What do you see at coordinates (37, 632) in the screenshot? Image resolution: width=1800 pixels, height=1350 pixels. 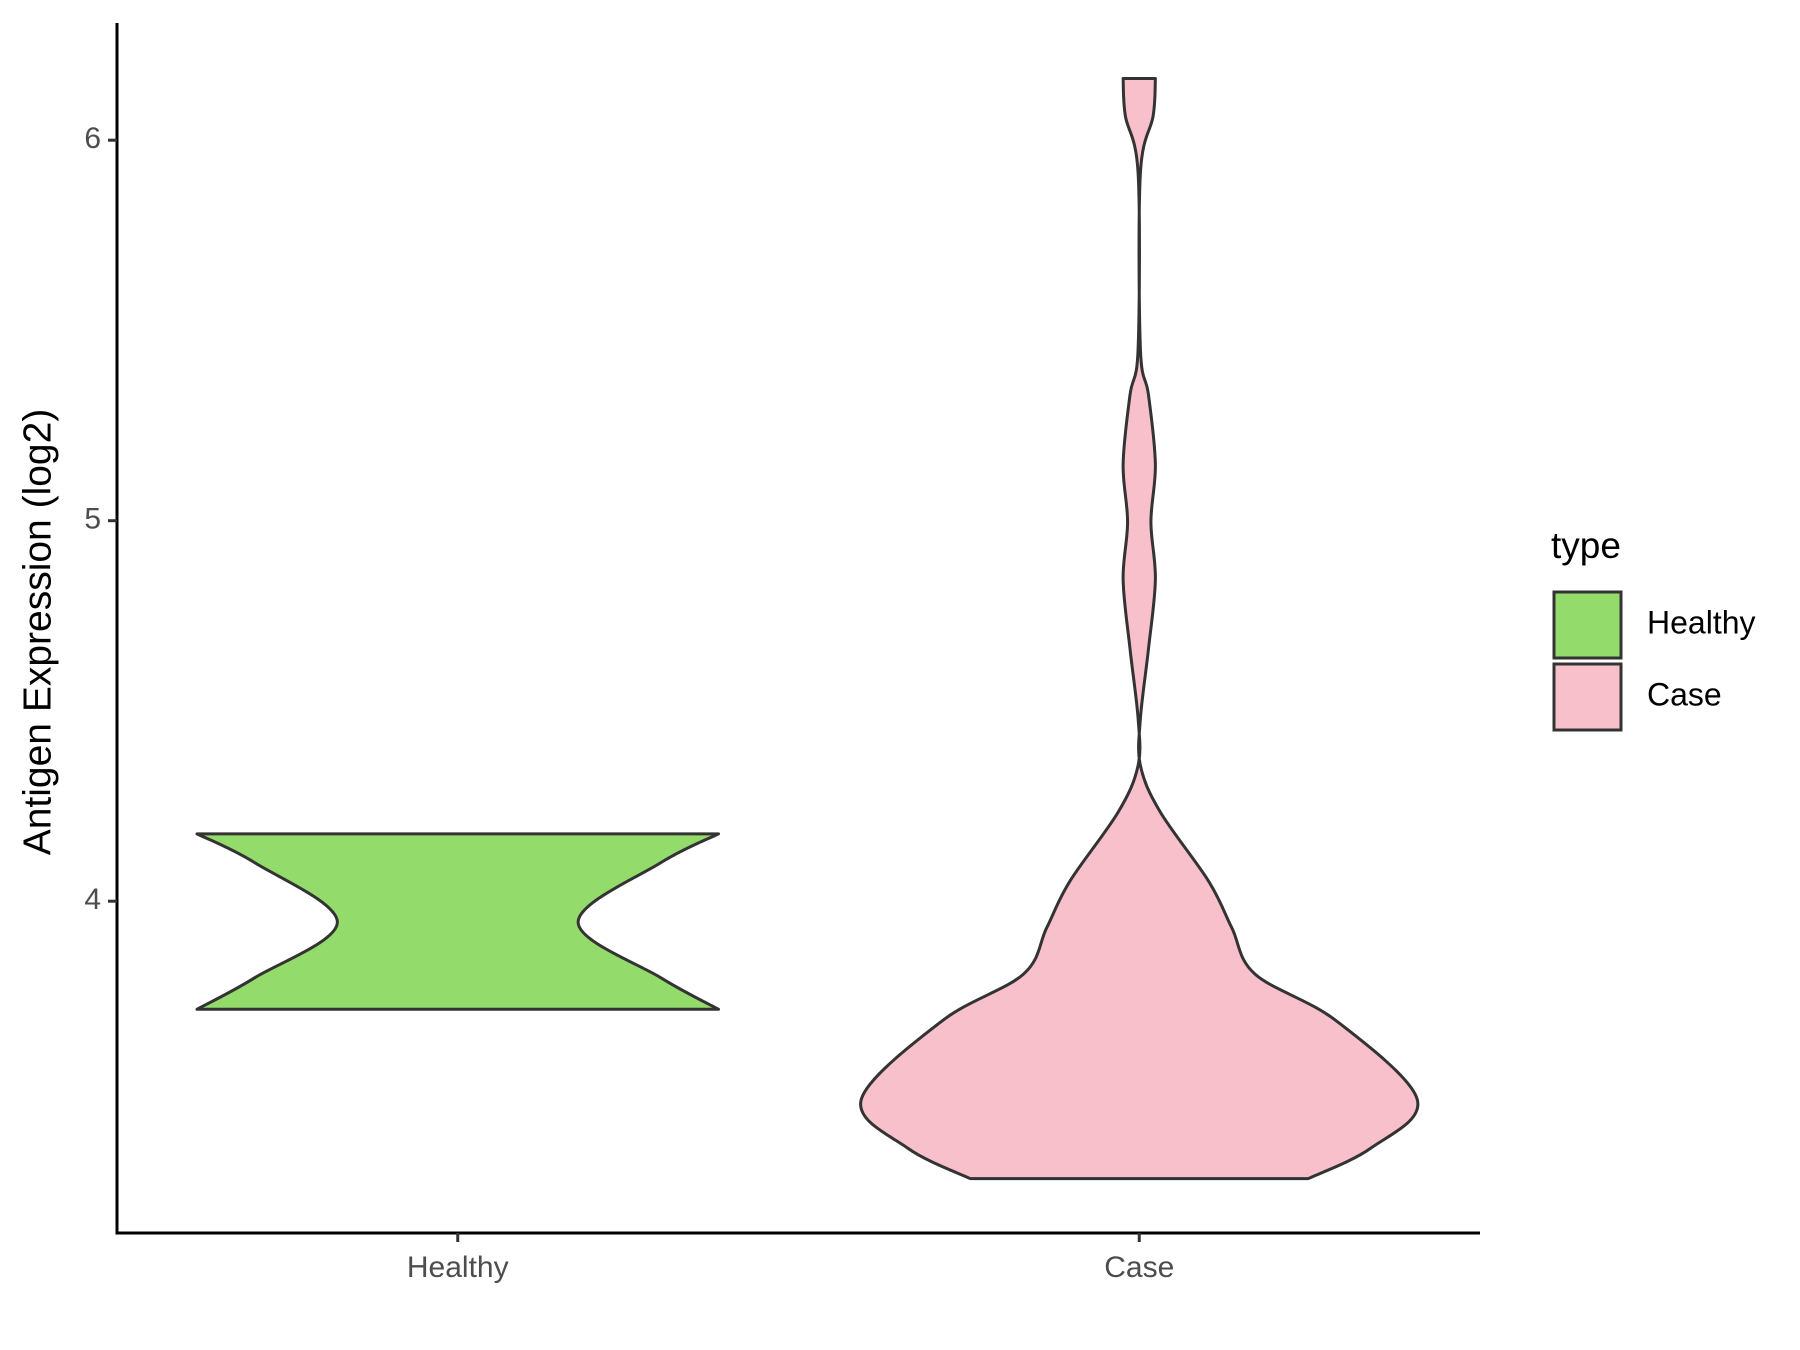 I see `y-axis-title: Antigen Expression (log2)` at bounding box center [37, 632].